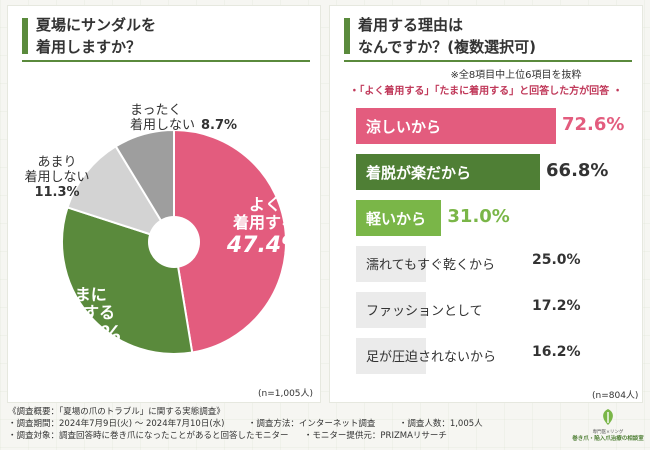 This screenshot has height=450, width=650. I want to click on footer-count: ・調査人数：1,005人, so click(440, 424).